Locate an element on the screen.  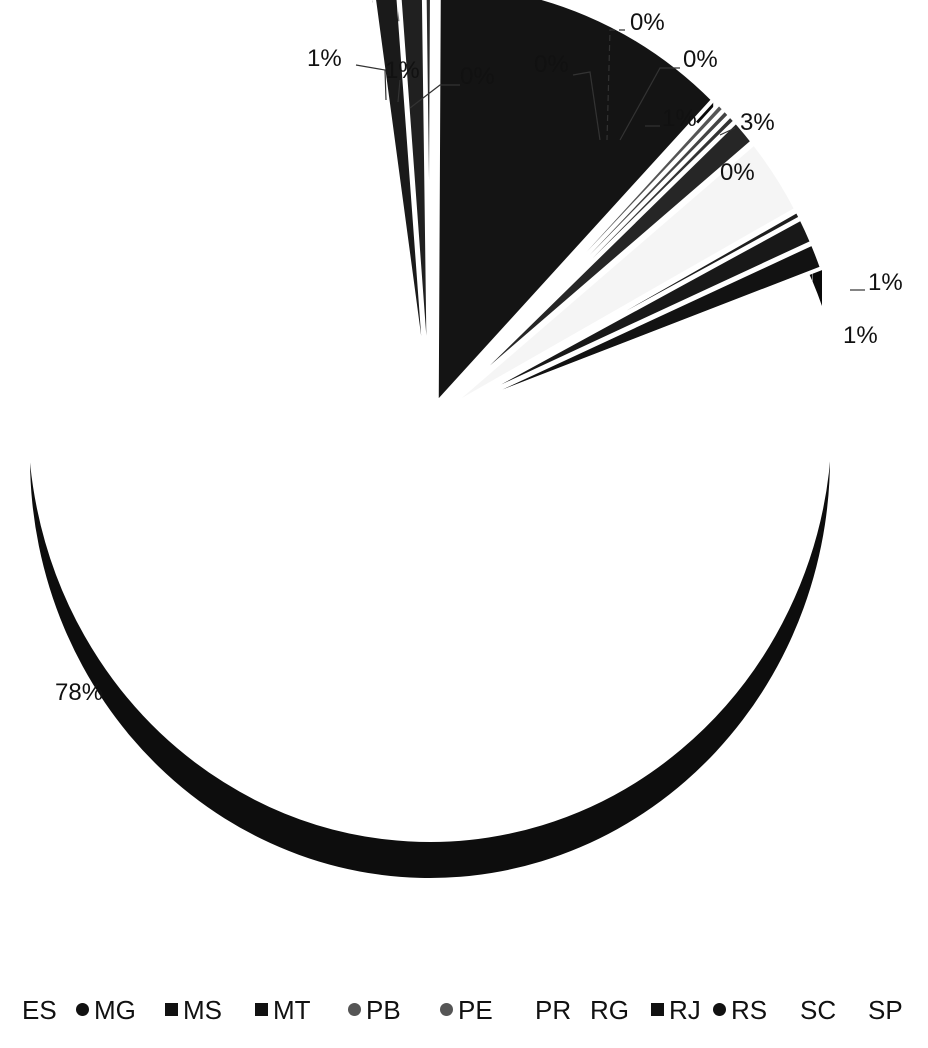
legend-item-rg: RG is located at coordinates (609, 1010).